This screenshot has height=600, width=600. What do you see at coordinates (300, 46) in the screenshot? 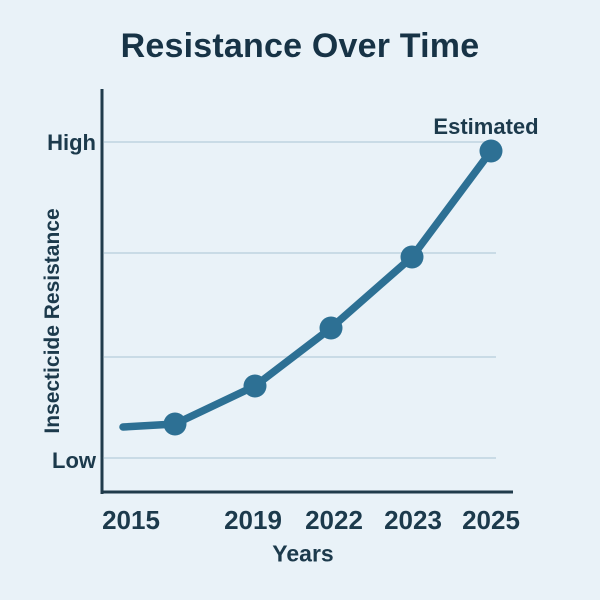
I see `chart-title: Resistance Over Time` at bounding box center [300, 46].